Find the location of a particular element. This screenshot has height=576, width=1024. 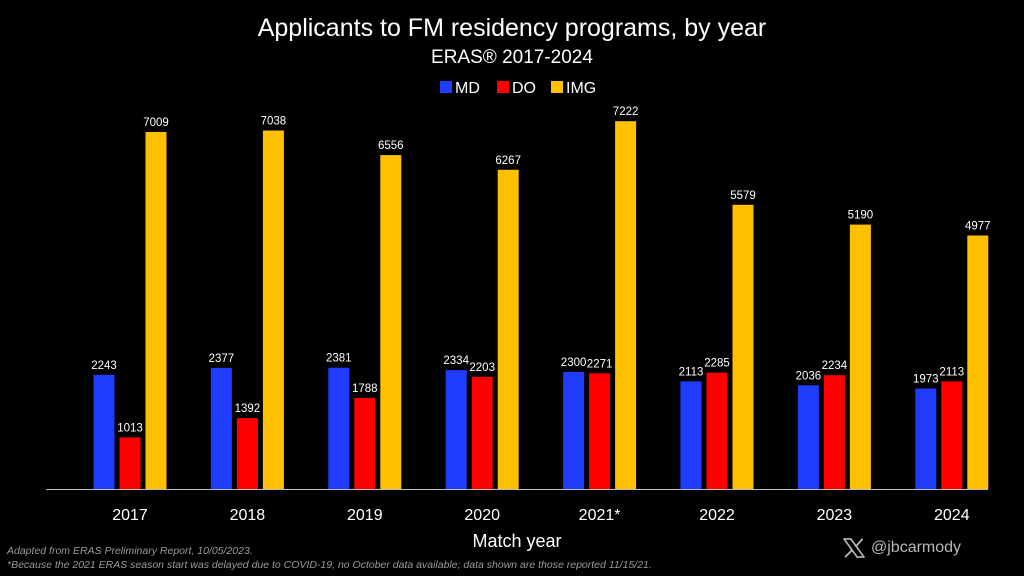

x-tick-label-2018: 2018 is located at coordinates (248, 515).